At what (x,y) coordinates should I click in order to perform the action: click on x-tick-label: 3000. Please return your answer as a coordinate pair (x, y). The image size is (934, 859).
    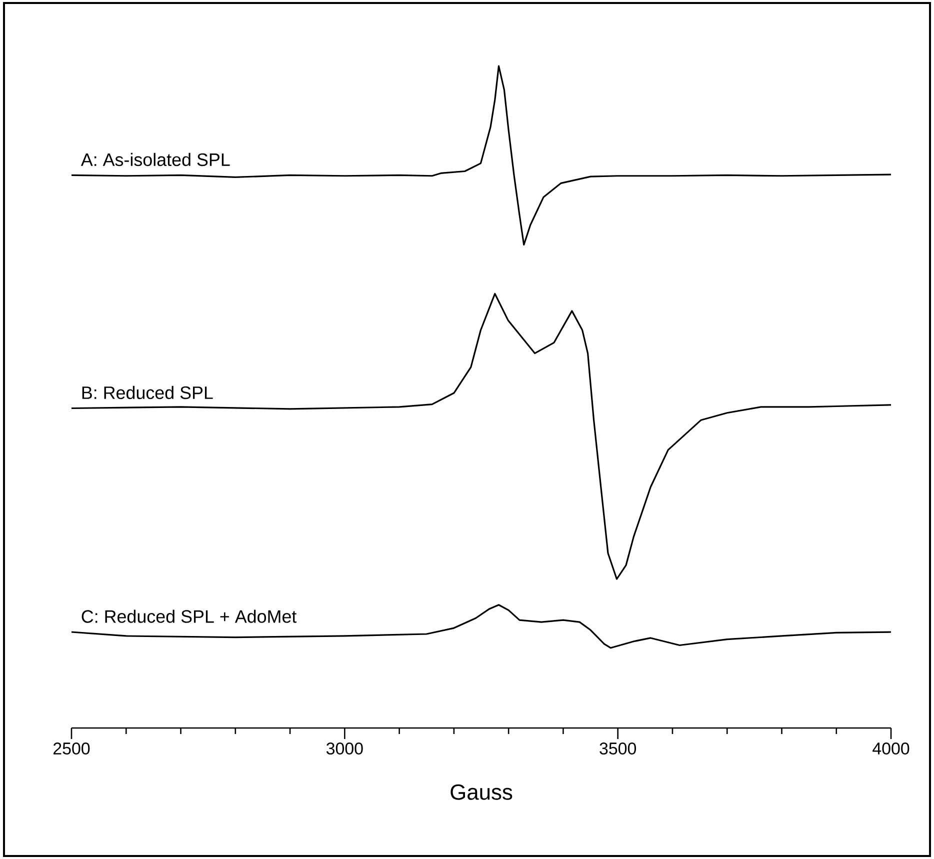
    Looking at the image, I should click on (344, 748).